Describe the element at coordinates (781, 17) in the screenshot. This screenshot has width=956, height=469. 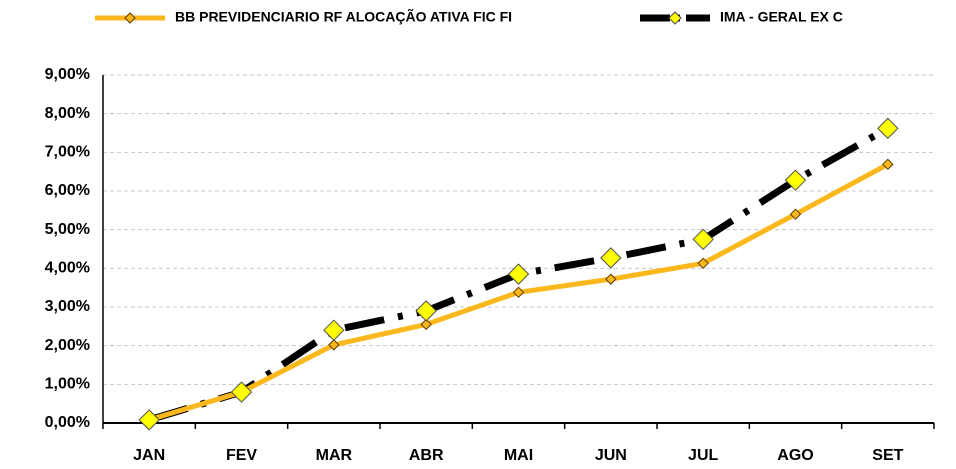
I see `legend-label: IMA - GERAL EX C` at that location.